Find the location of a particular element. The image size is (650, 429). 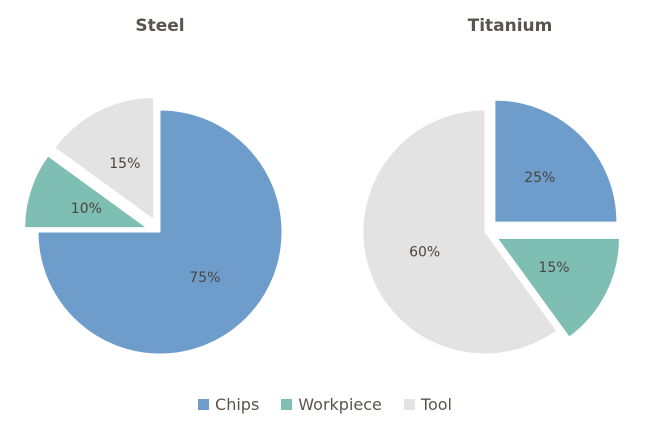

legend-item-workpiece: Workpiece is located at coordinates (331, 404).